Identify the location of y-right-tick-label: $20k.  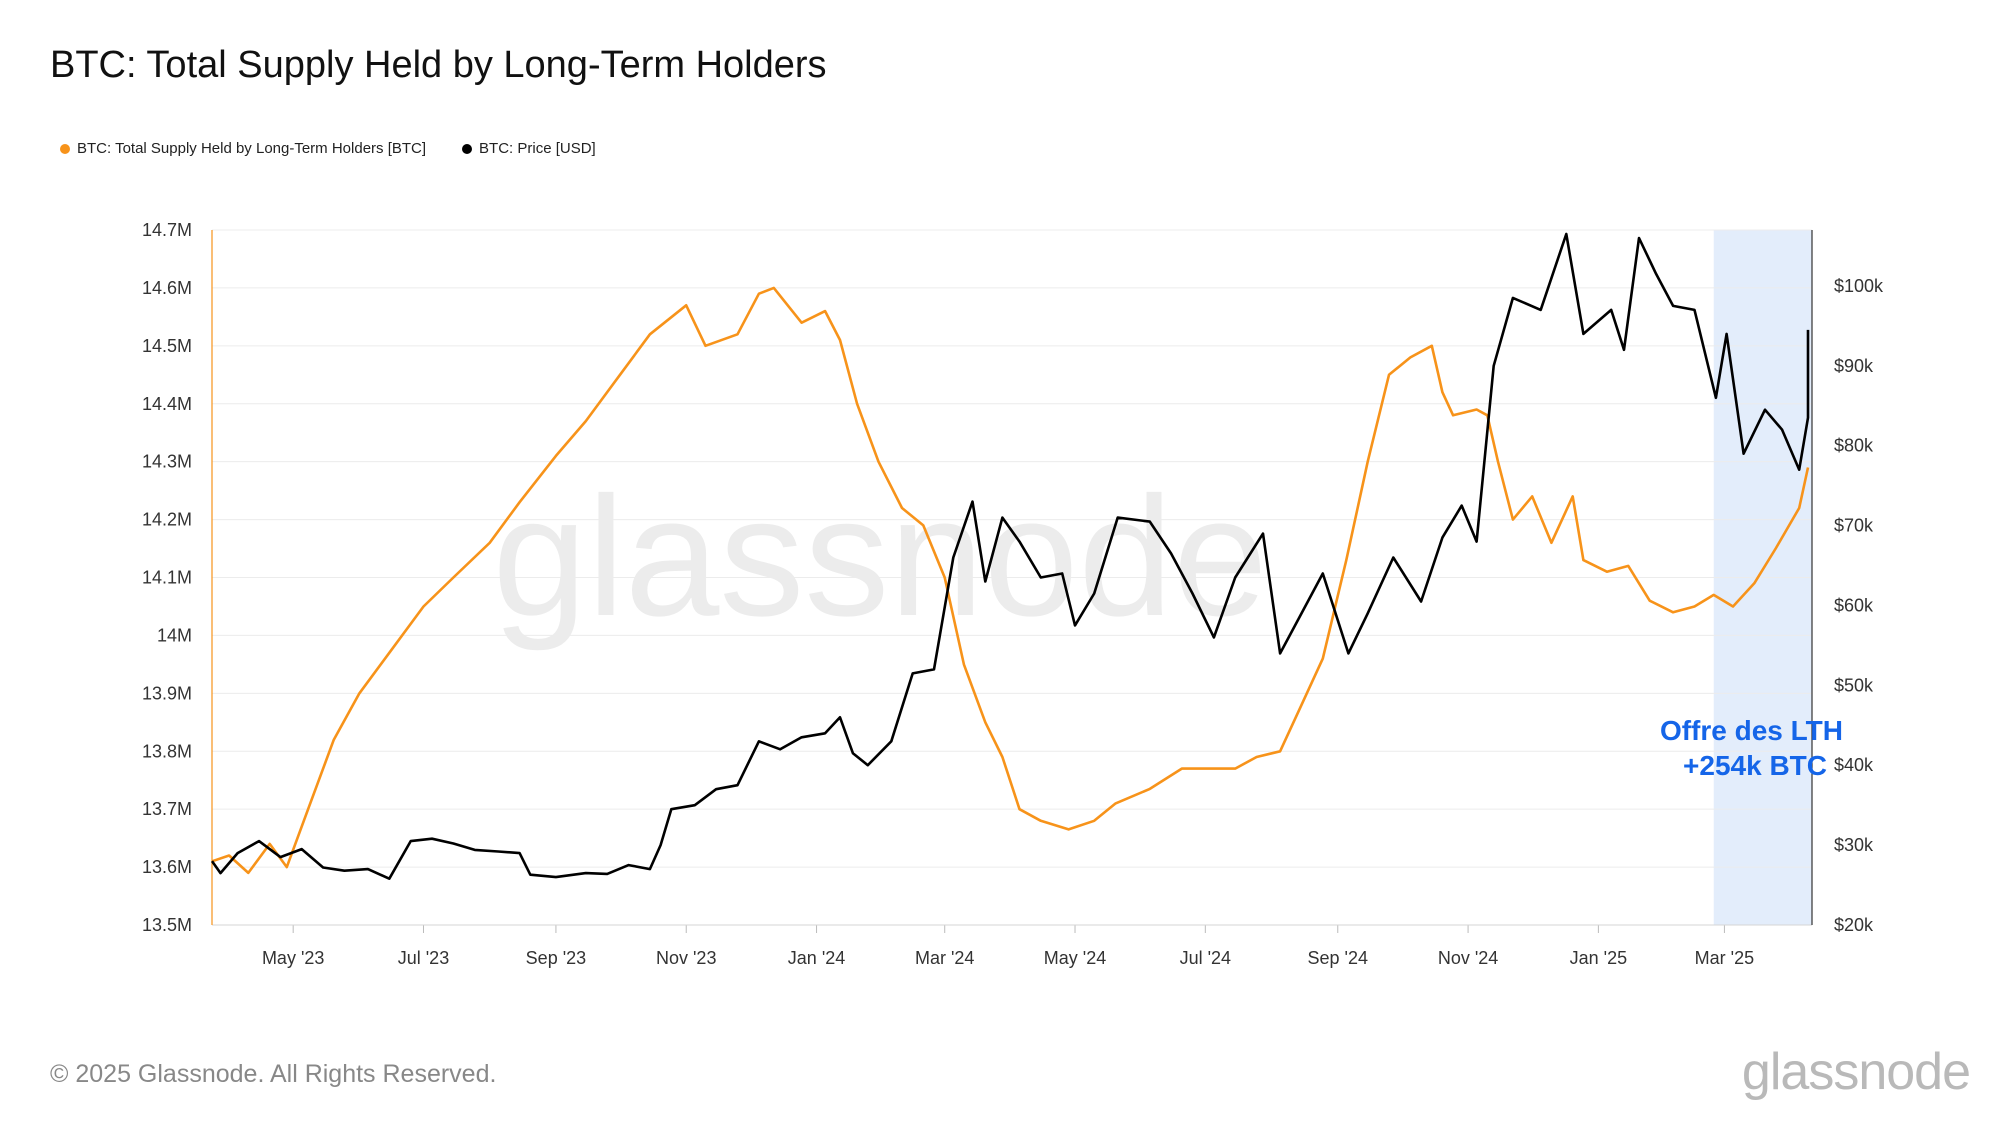
(1854, 925).